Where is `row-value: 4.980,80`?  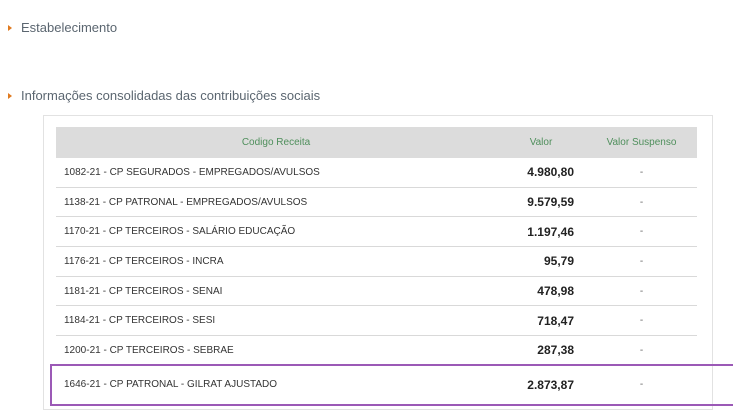
row-value: 4.980,80 is located at coordinates (550, 172).